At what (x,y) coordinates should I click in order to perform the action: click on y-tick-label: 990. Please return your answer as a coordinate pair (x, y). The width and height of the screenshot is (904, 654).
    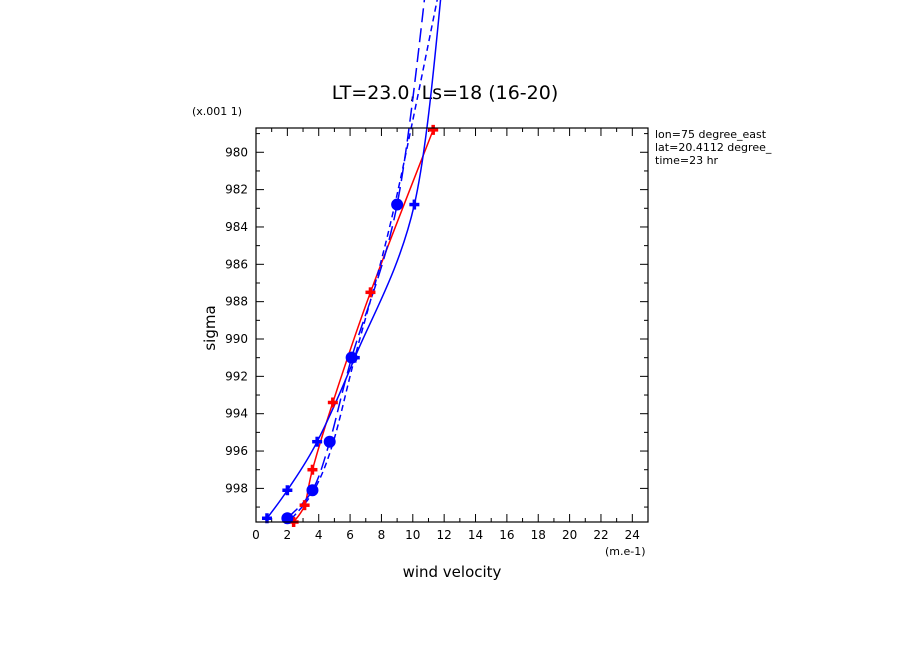
    Looking at the image, I should click on (236, 339).